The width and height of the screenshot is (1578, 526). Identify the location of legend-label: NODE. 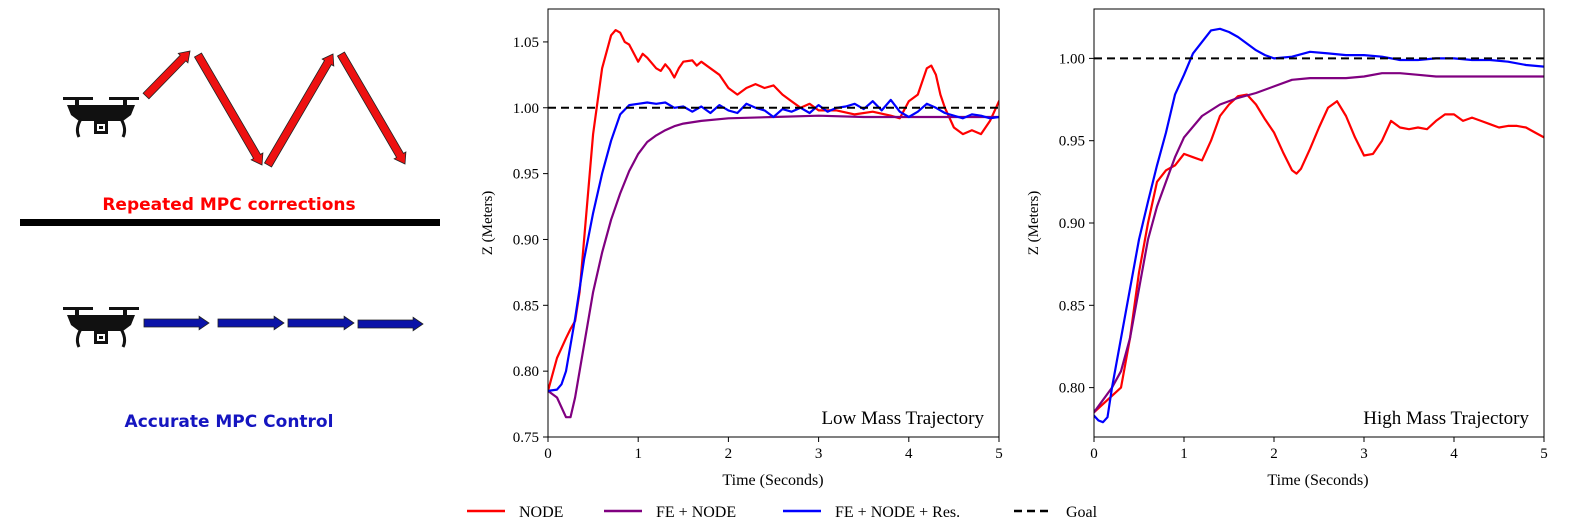
(541, 512).